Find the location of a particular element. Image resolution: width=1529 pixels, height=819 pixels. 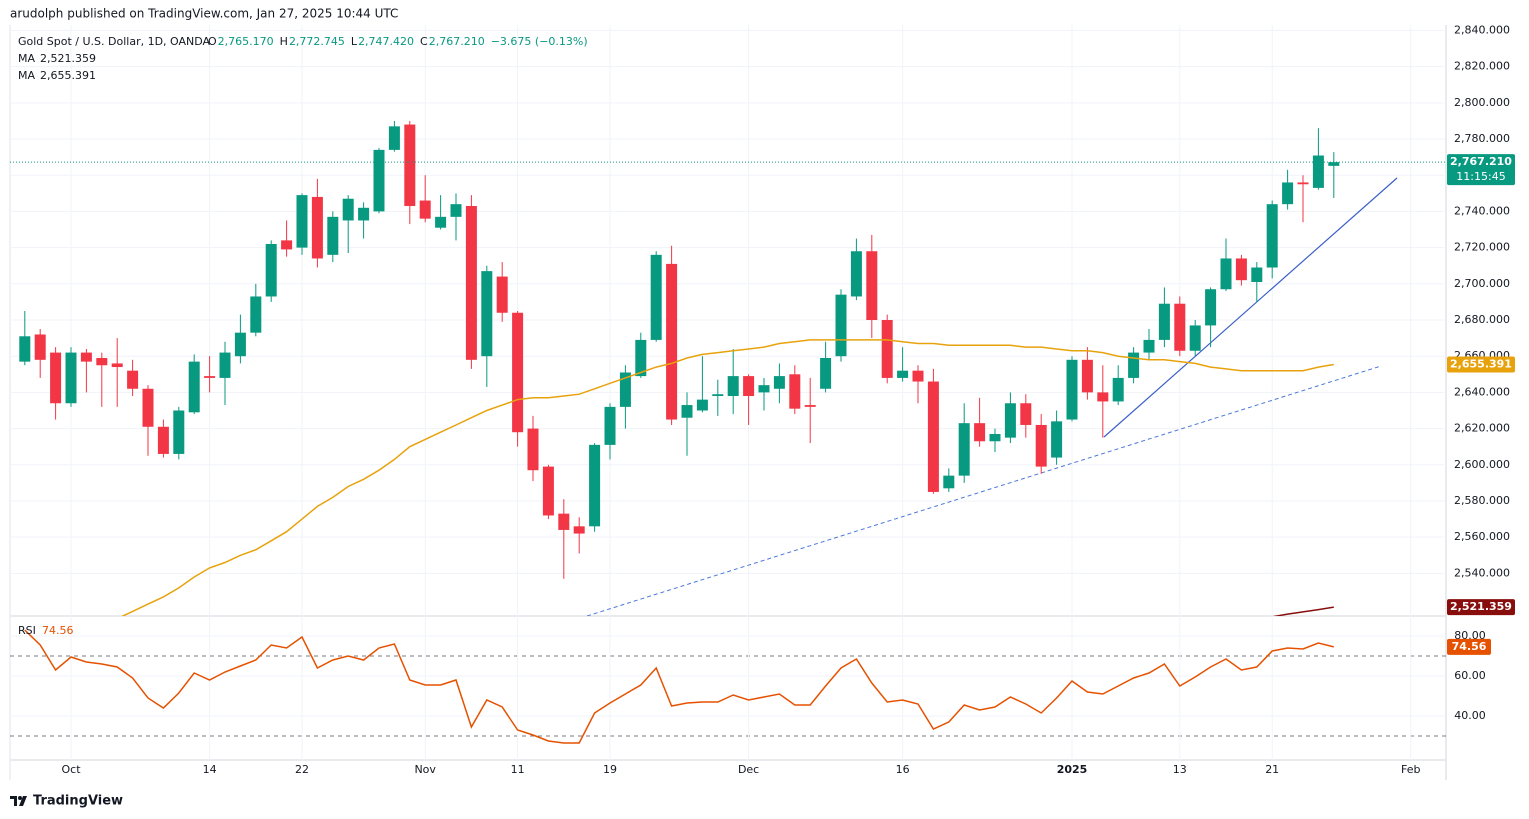

price-tag-label: 2,521.359 is located at coordinates (1481, 606).